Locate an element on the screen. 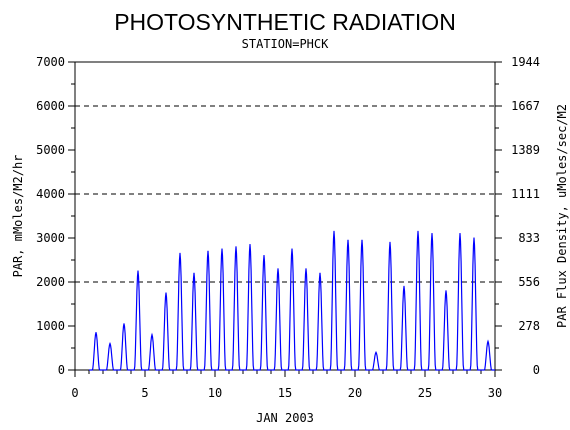  chart-title: PHOTOSYNTHETIC RADIATION is located at coordinates (285, 22).